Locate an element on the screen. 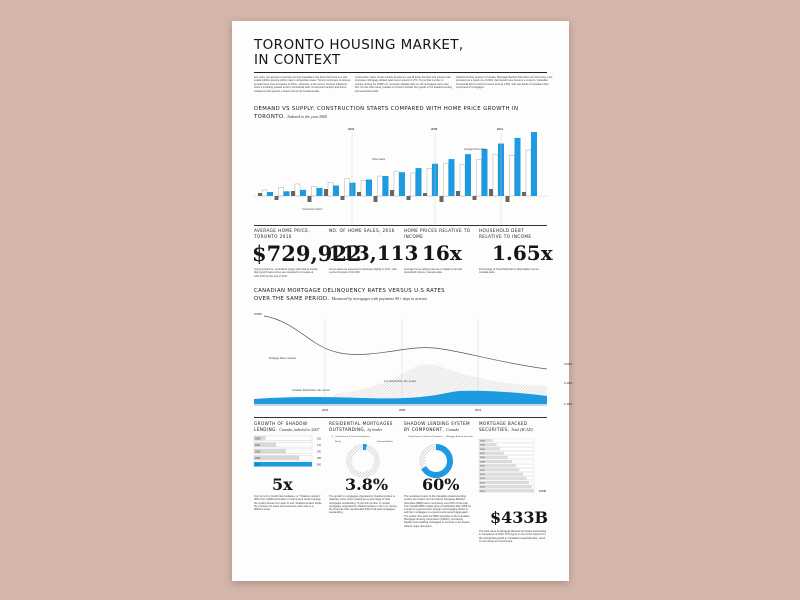  stats-rule is located at coordinates (400, 225).